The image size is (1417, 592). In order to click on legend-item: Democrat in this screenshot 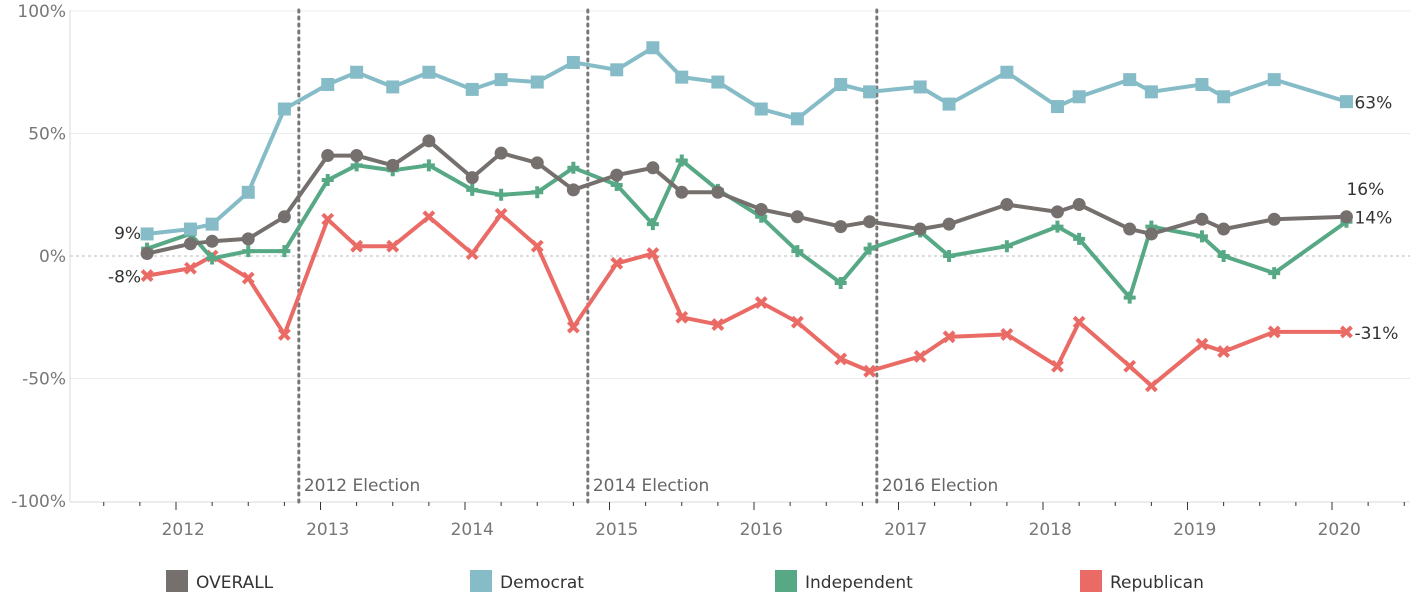, I will do `click(527, 581)`.